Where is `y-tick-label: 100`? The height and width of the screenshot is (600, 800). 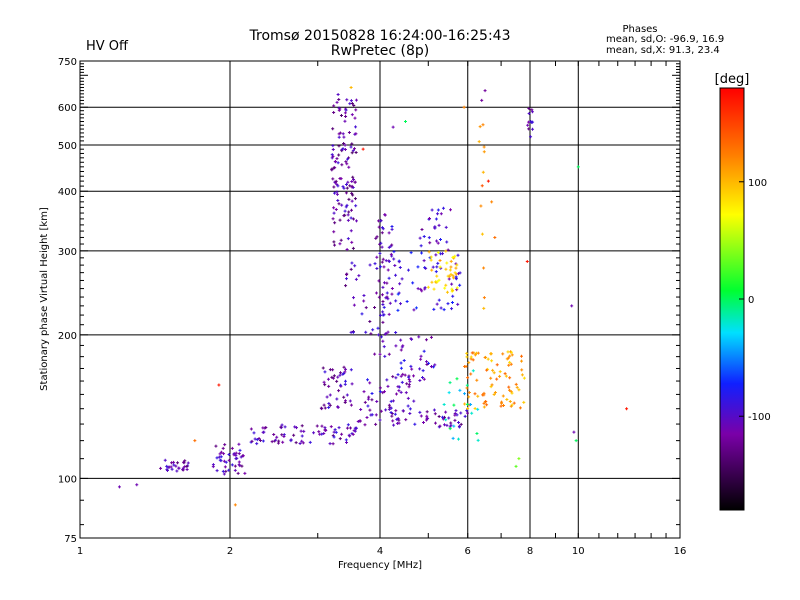
y-tick-label: 100 is located at coordinates (67, 479).